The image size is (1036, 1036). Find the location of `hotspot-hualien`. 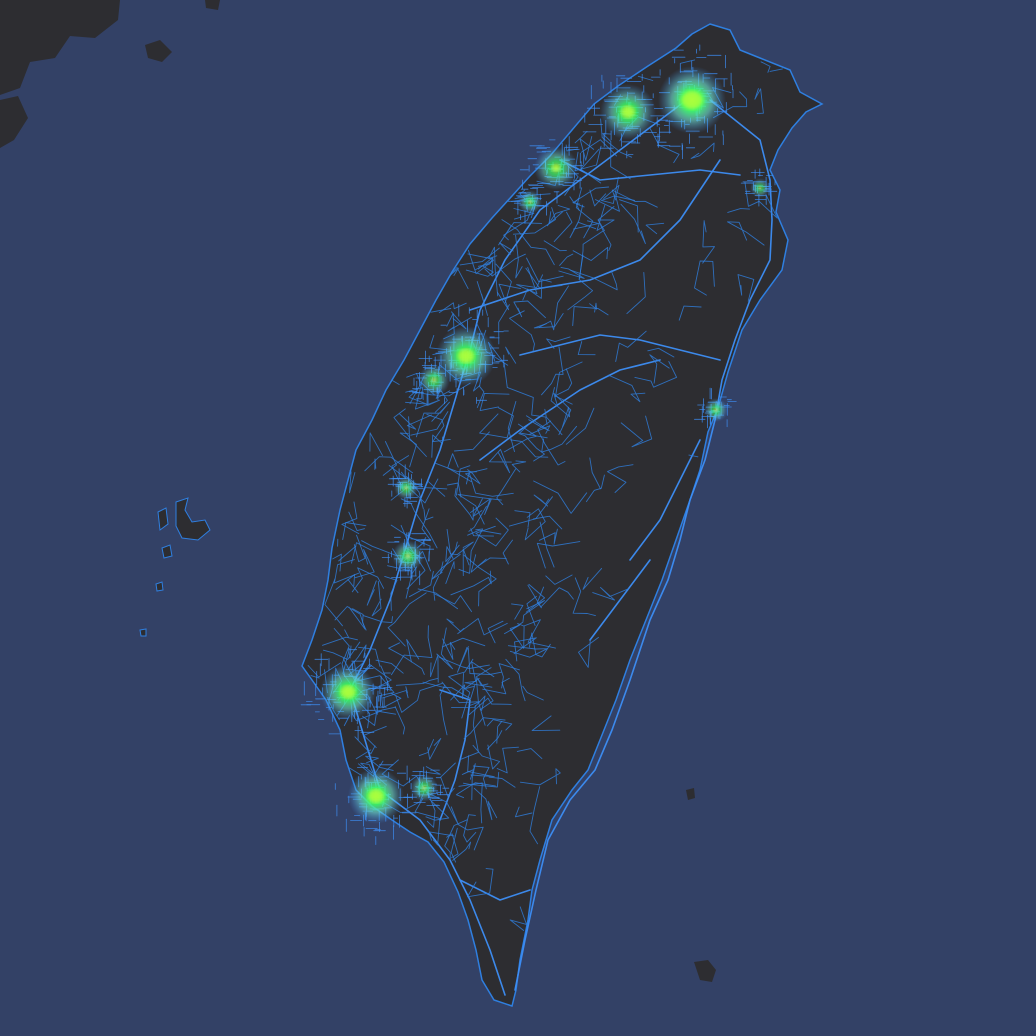

hotspot-hualien is located at coordinates (716, 410).